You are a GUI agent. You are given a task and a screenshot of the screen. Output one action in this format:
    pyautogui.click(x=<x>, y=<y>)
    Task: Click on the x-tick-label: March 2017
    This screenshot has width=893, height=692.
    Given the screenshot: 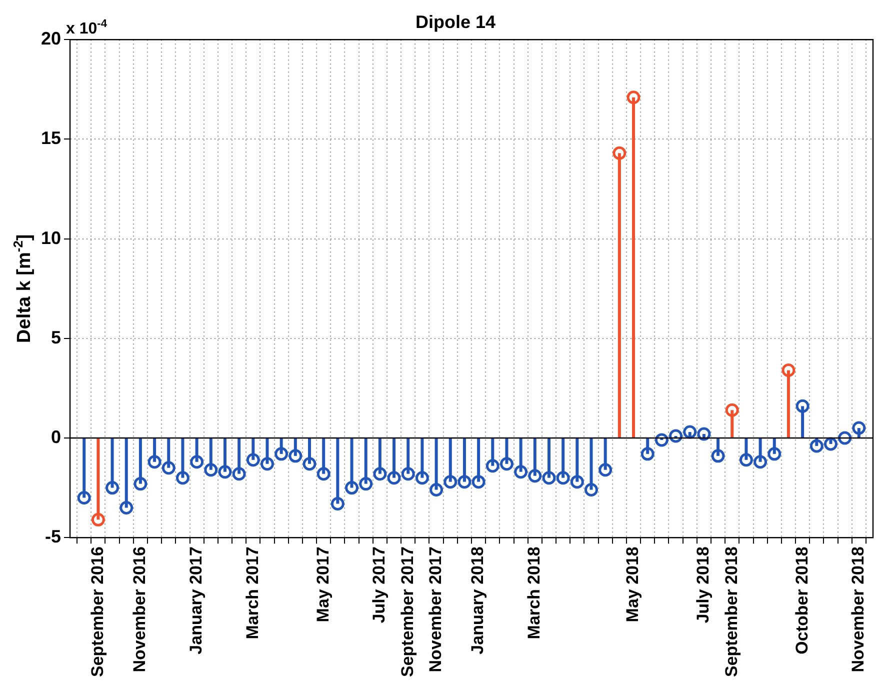 What is the action you would take?
    pyautogui.click(x=252, y=593)
    